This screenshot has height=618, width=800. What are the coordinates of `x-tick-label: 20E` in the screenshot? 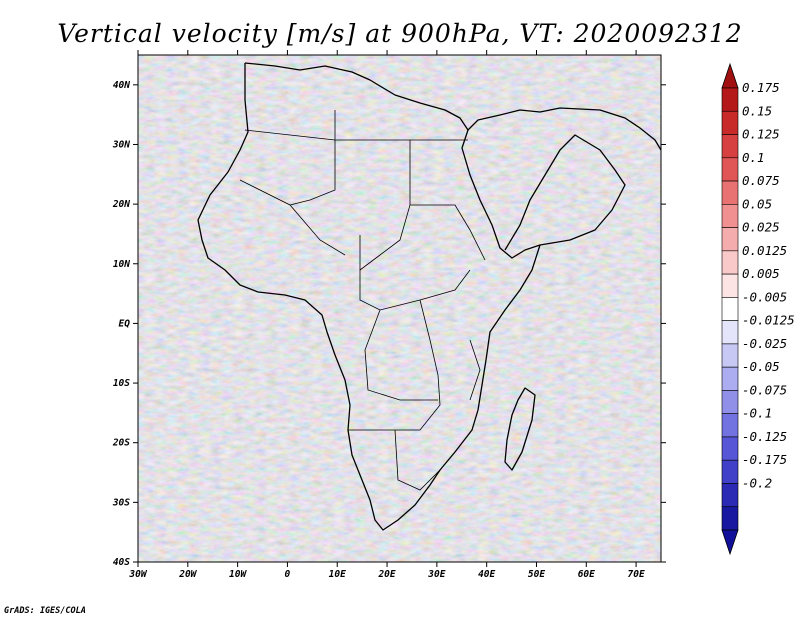 It's located at (386, 574).